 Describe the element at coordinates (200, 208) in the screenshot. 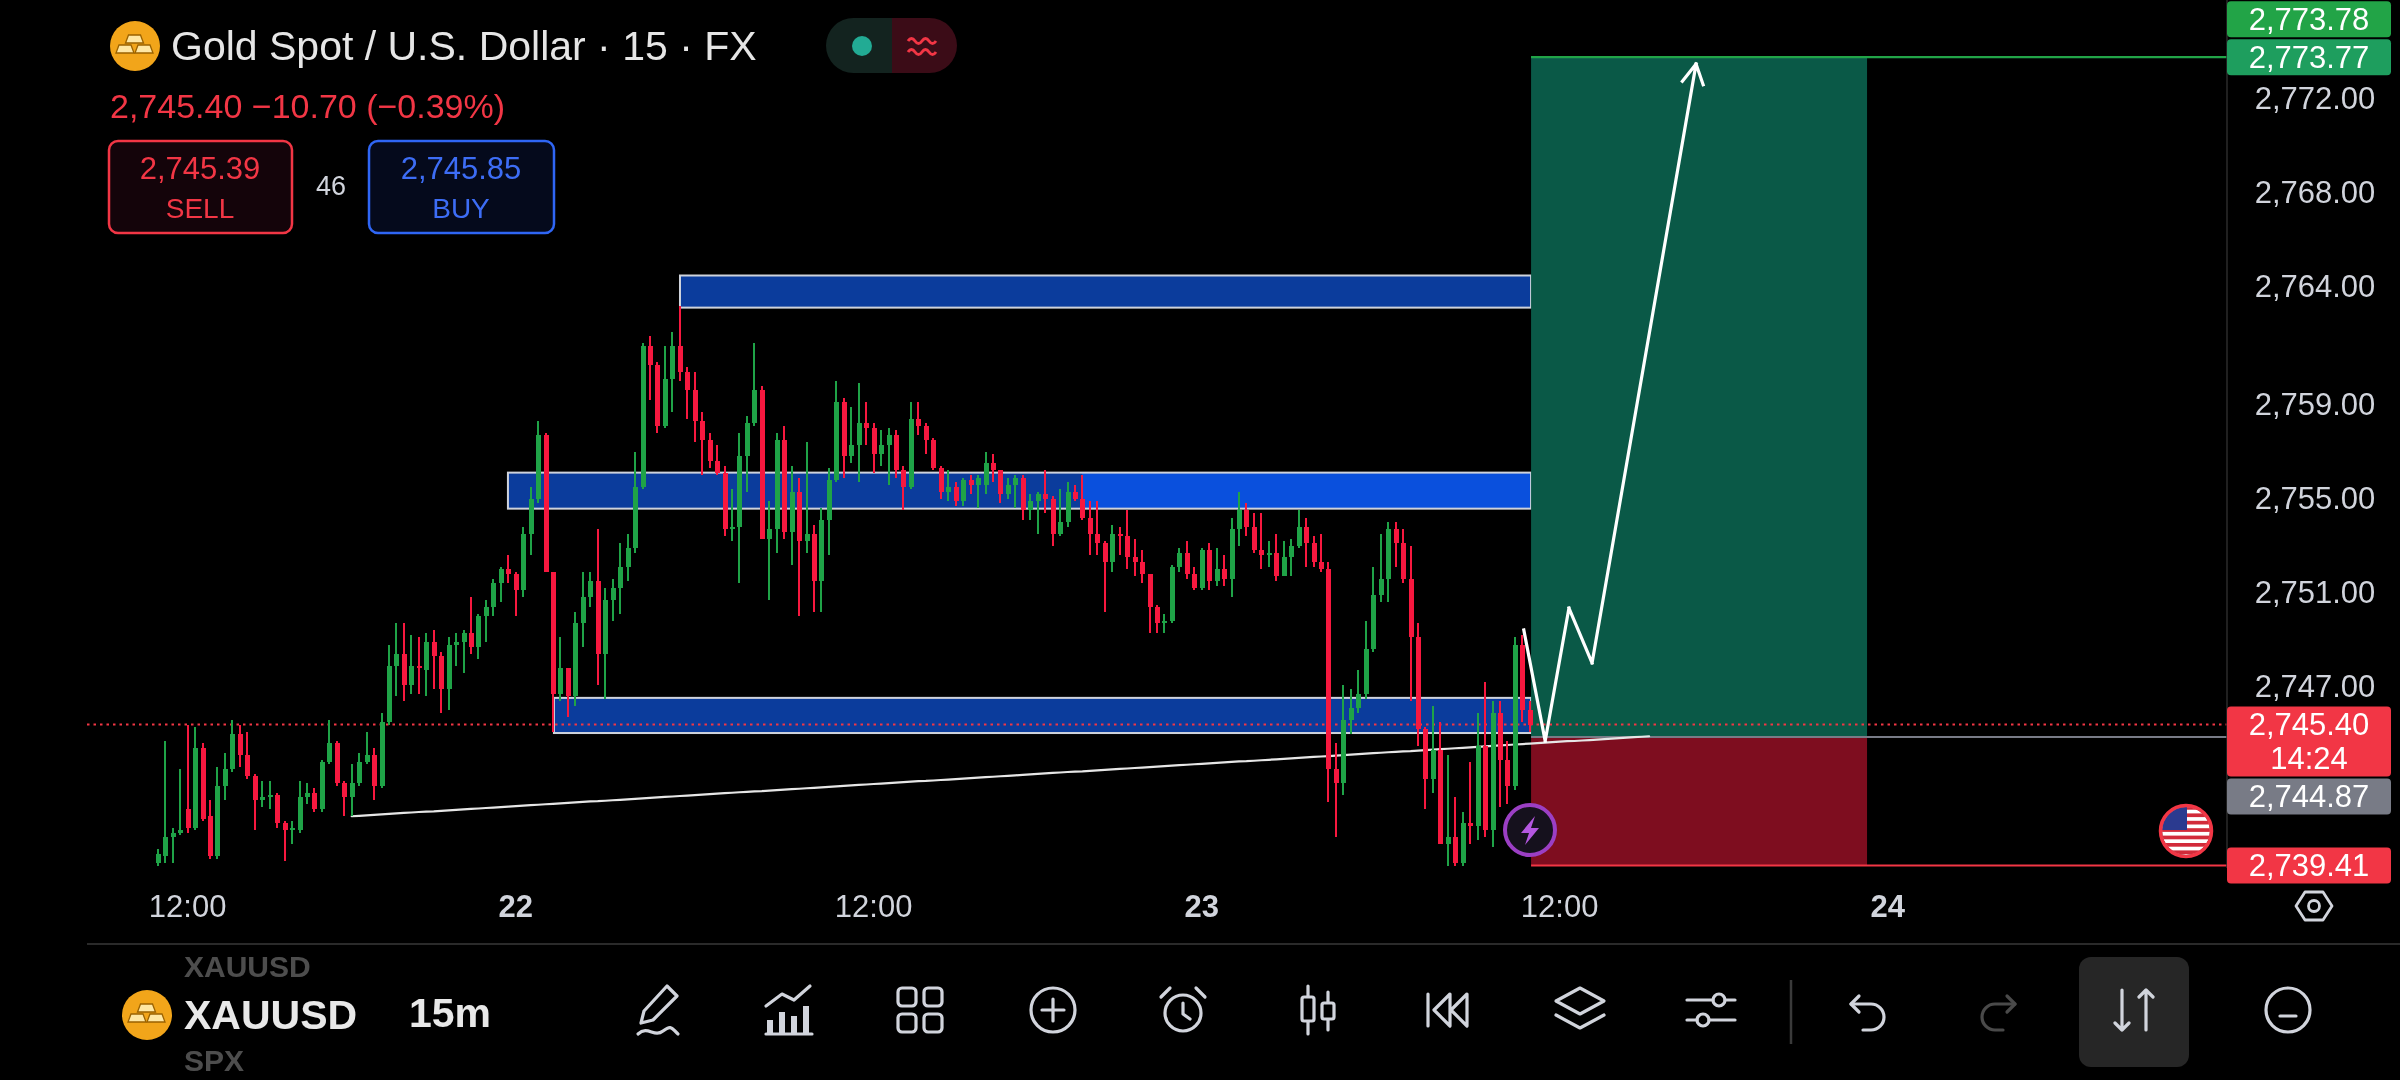

I see `annotation: SELL` at that location.